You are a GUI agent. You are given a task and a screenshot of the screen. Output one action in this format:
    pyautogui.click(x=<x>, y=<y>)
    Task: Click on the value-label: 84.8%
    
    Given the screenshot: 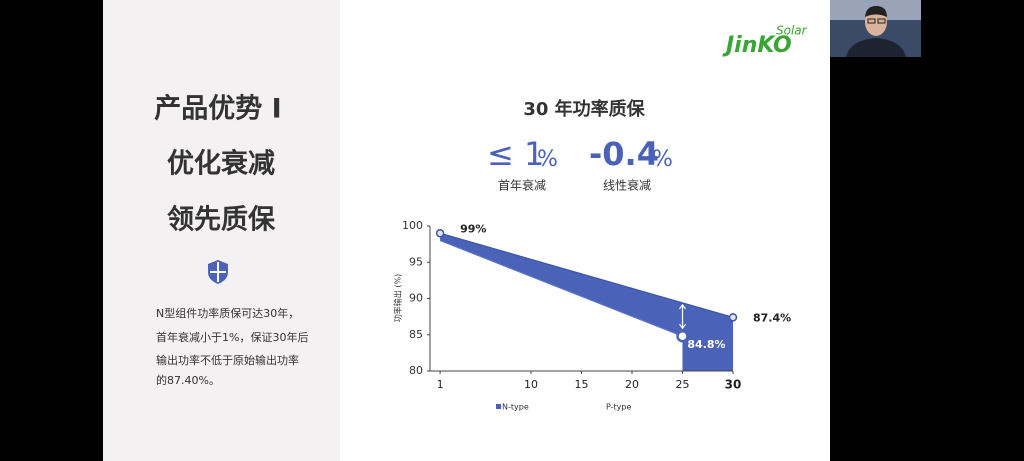 What is the action you would take?
    pyautogui.click(x=706, y=344)
    